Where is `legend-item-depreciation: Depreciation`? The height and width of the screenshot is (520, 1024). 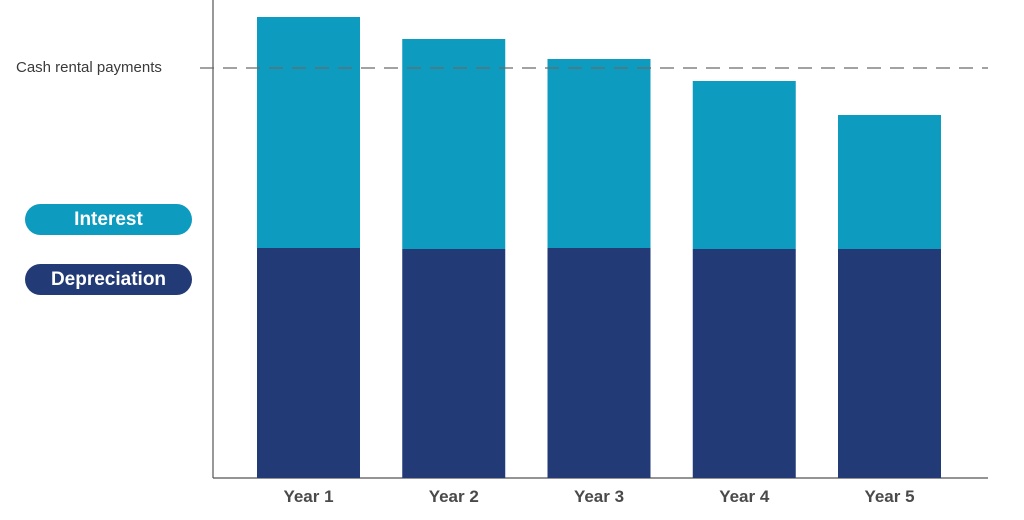
legend-item-depreciation: Depreciation is located at coordinates (108, 279).